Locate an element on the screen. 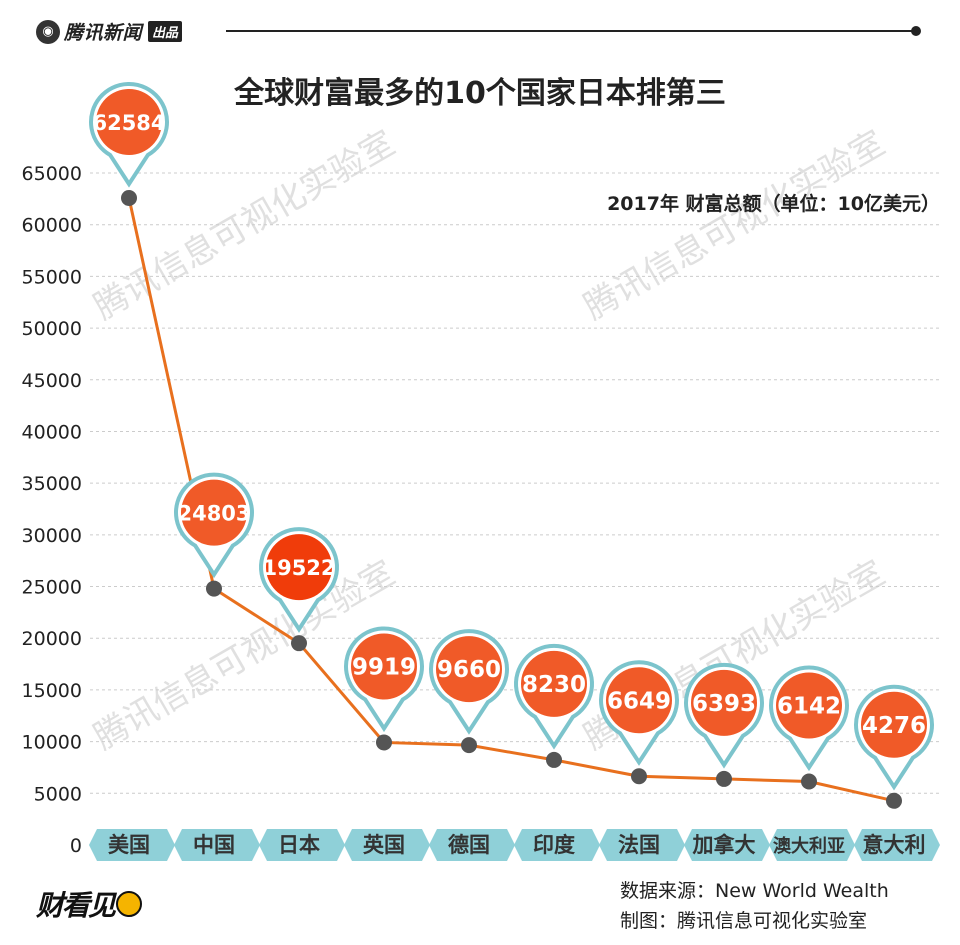 The image size is (960, 945). y-tick-label: 30000 is located at coordinates (52, 536).